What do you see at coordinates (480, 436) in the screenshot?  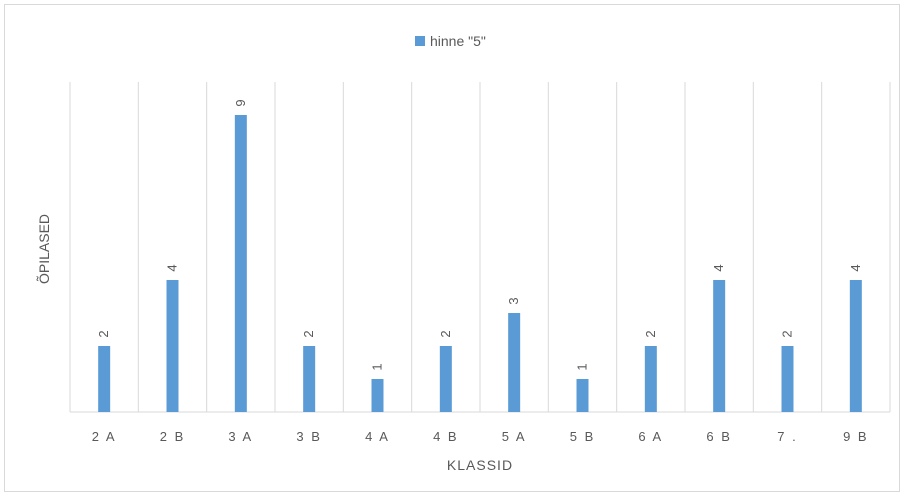 I see `x-tick-labels: 2 A 2 B 3 A 3 B 4 A 4 B 5 A 5 B 6 A 6 B 7 . 9 B` at bounding box center [480, 436].